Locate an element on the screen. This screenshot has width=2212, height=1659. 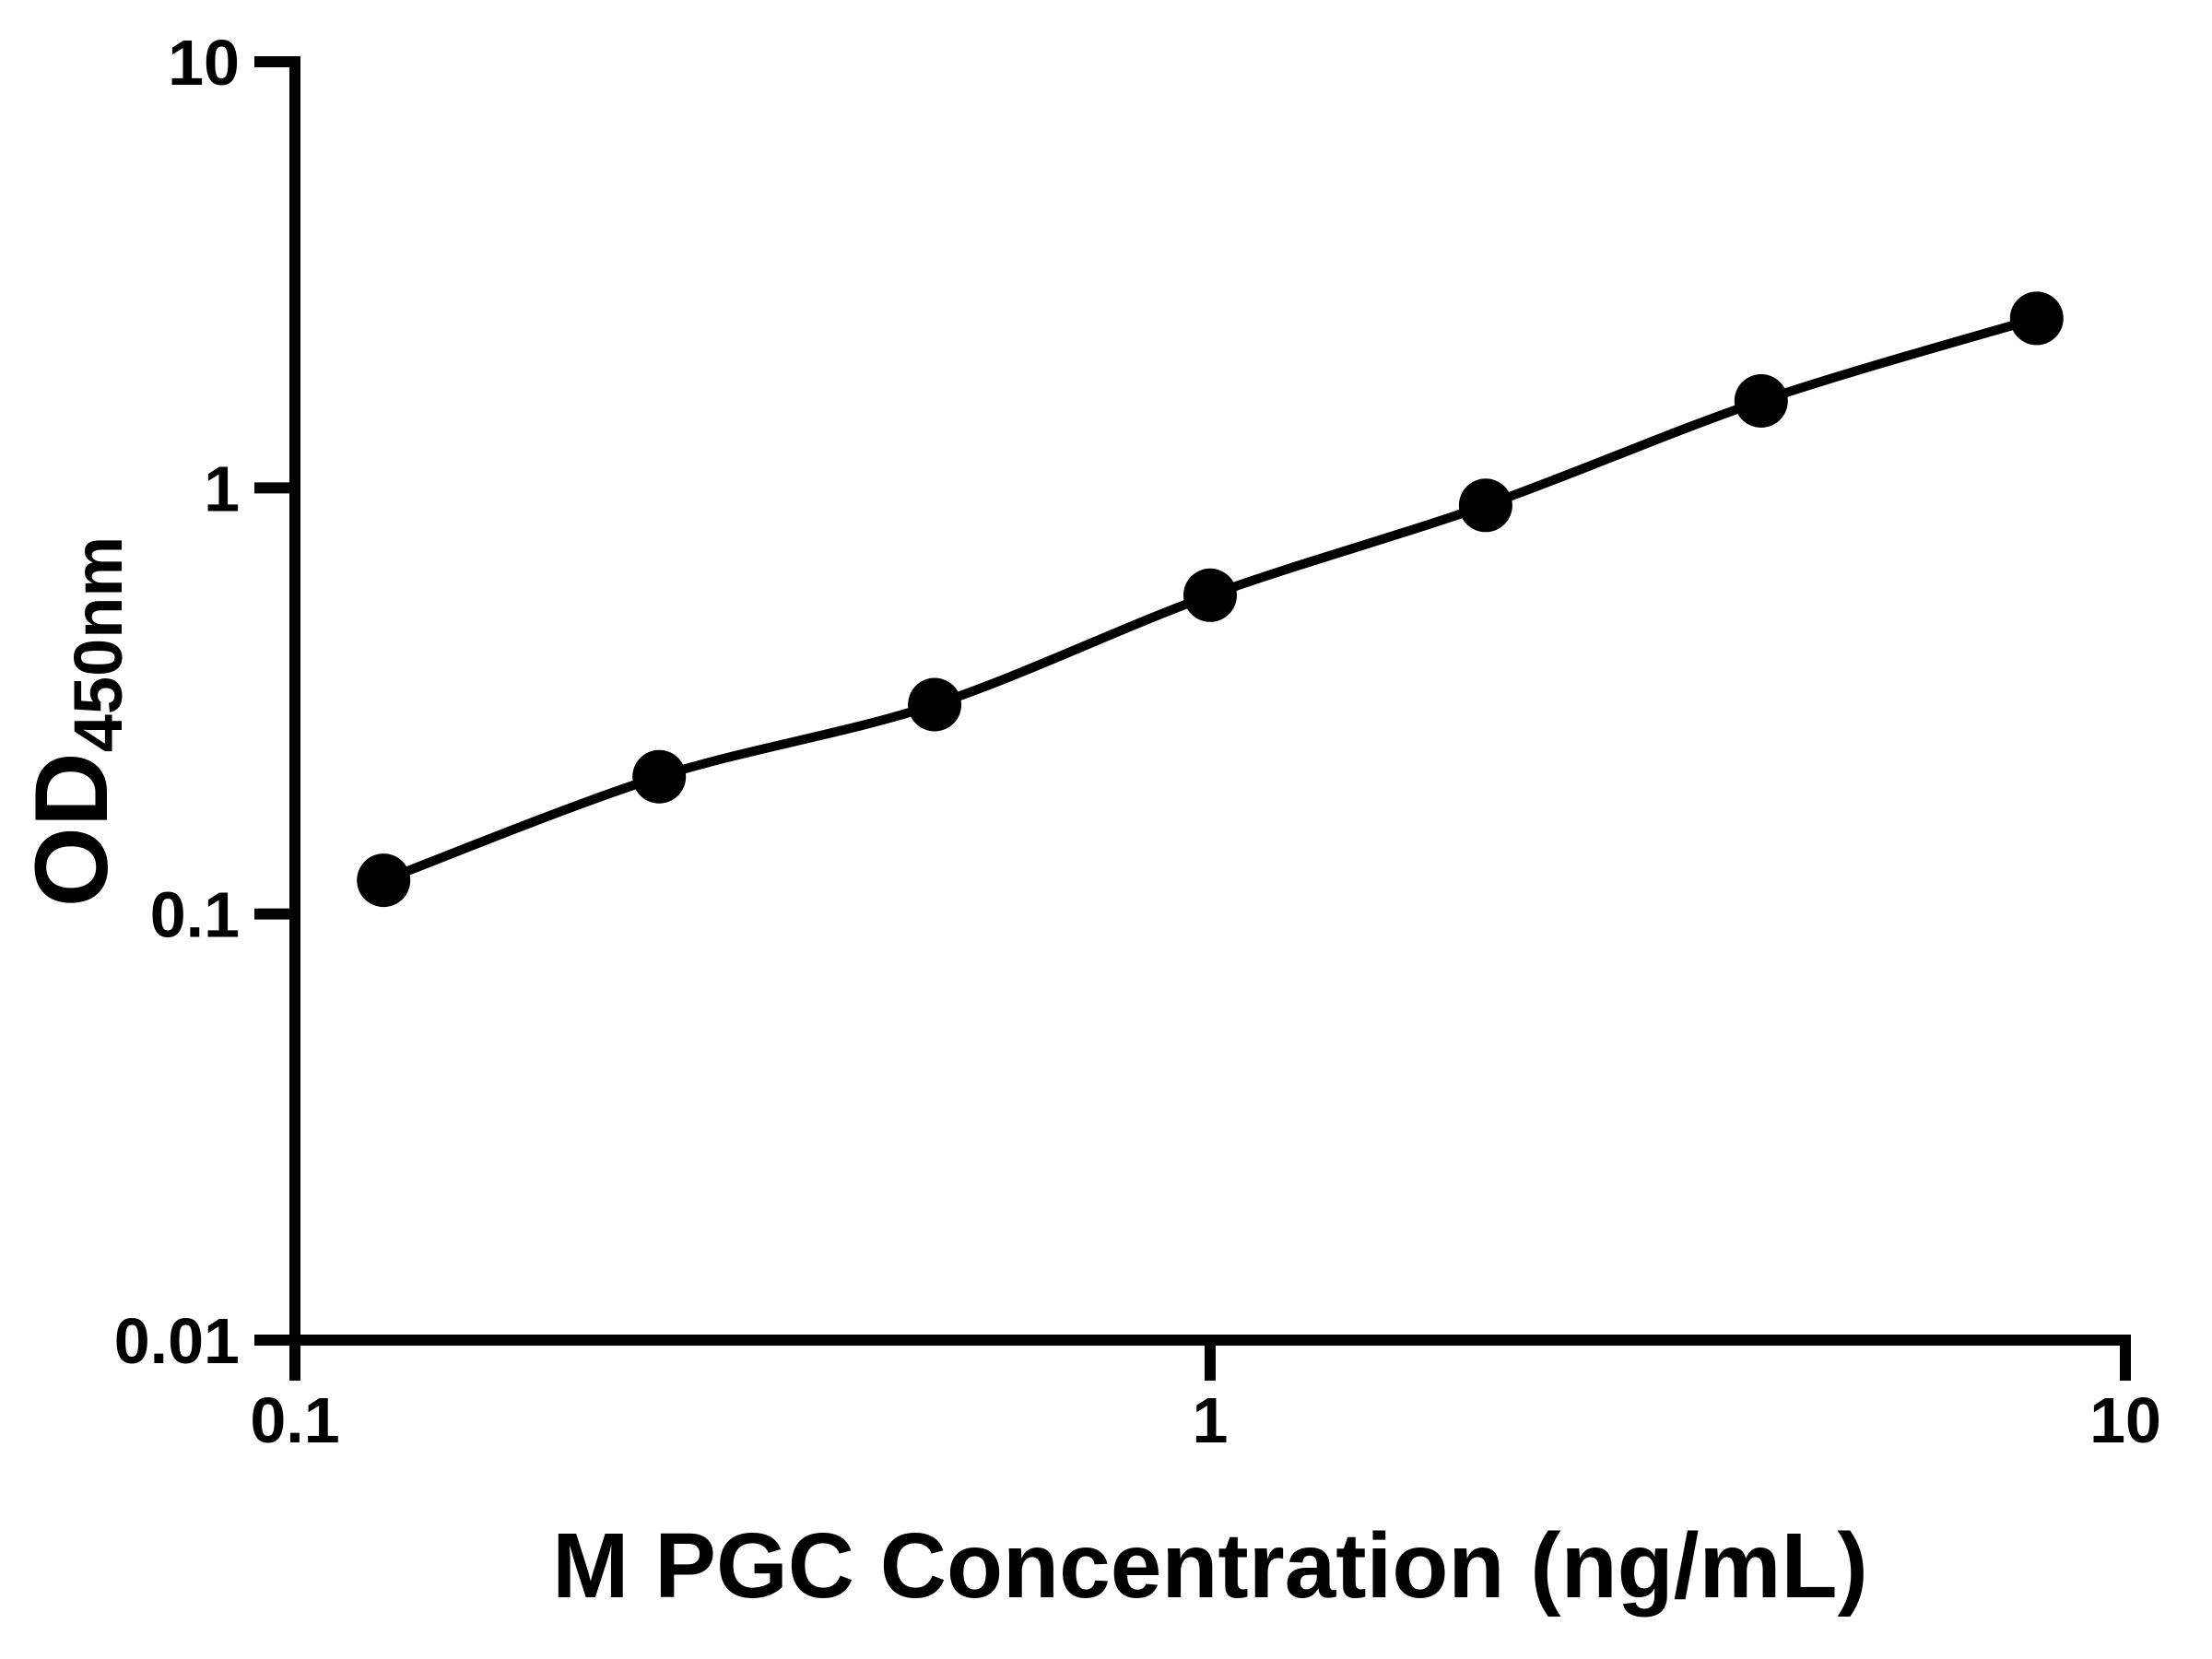
y-axis-title-subscript: 450nm is located at coordinates (98, 644).